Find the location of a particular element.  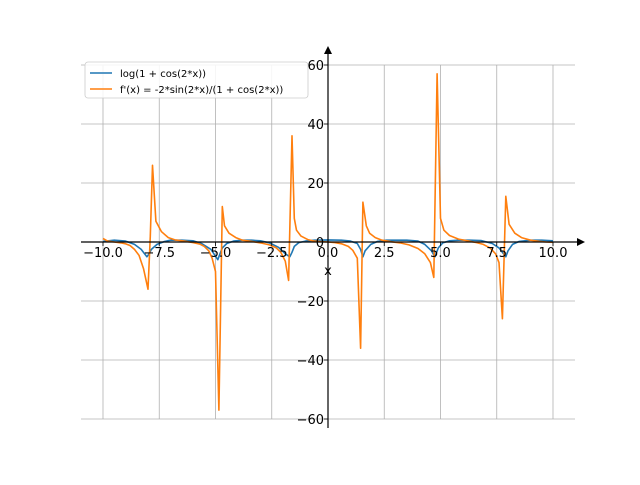

legend-label-series-1: log(1 + cos(2*x)) is located at coordinates (163, 74).